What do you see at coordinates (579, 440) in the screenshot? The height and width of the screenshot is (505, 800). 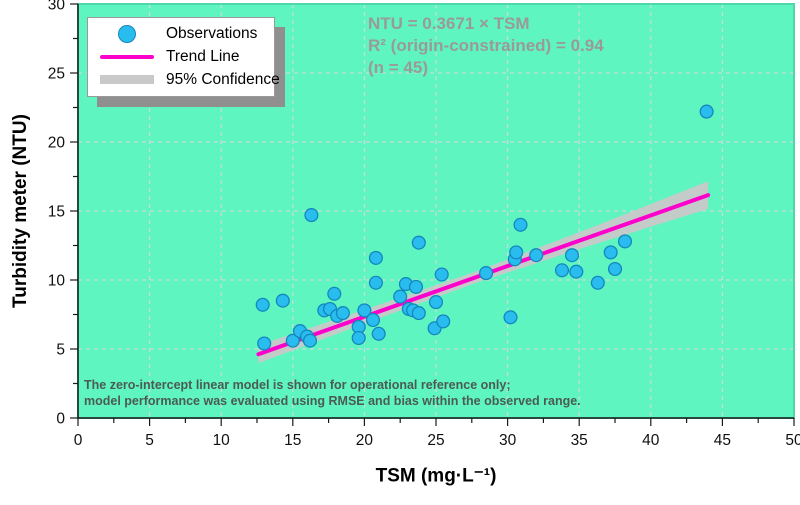 I see `x-tick-label: 35` at bounding box center [579, 440].